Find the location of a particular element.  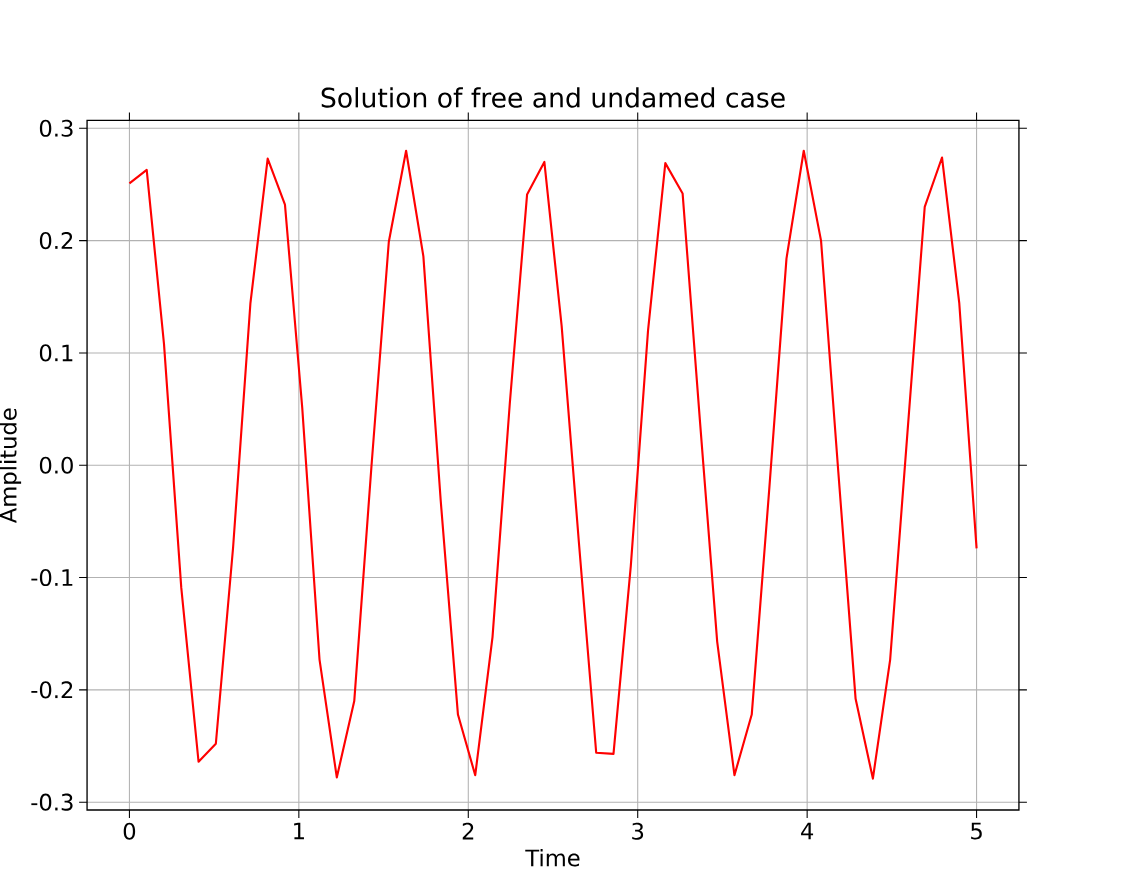

y-tick-label: -0.2 is located at coordinates (52, 690).